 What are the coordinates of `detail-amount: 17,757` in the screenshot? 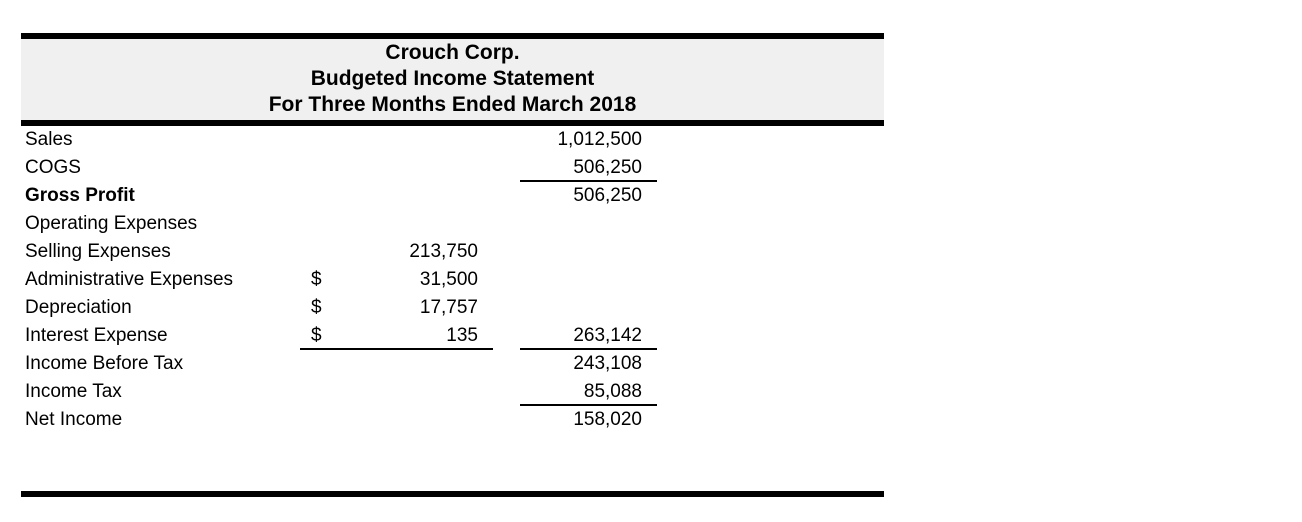 It's located at (448, 307).